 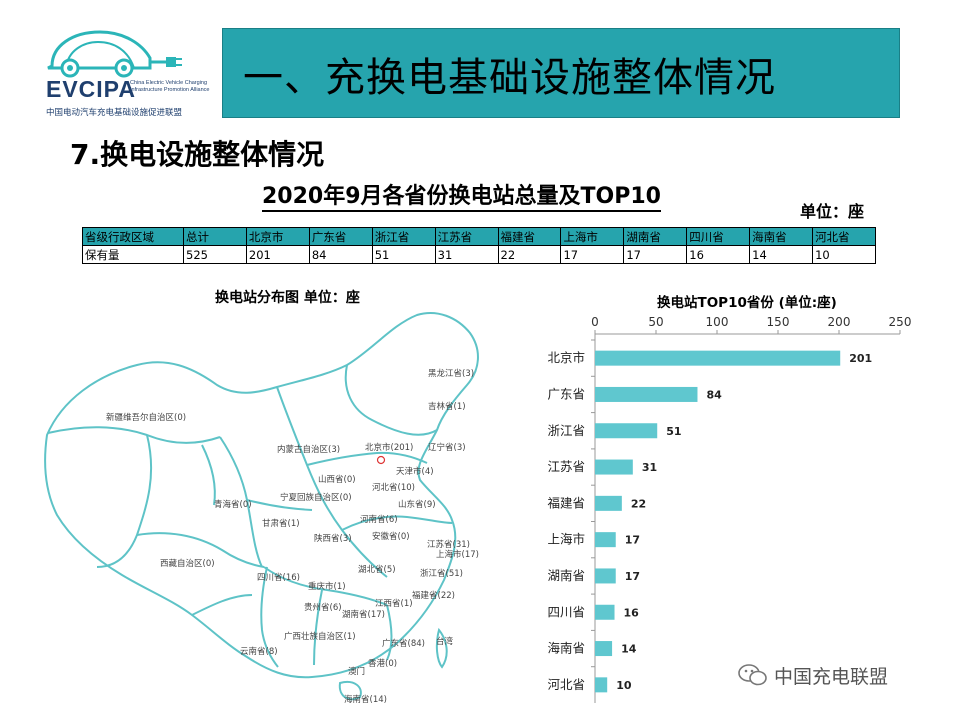 What do you see at coordinates (415, 472) in the screenshot?
I see `map-label: 天津市(4)` at bounding box center [415, 472].